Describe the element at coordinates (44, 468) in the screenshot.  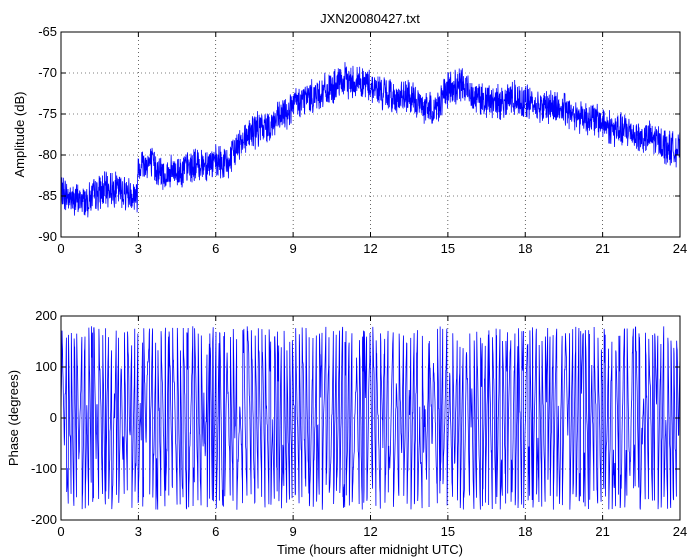
I see `phase-y-tick-label: -100` at that location.